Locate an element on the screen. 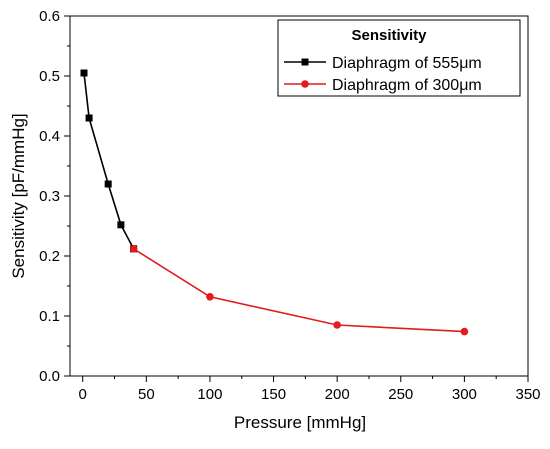 This screenshot has width=550, height=449. x-tick-label: 250 is located at coordinates (400, 394).